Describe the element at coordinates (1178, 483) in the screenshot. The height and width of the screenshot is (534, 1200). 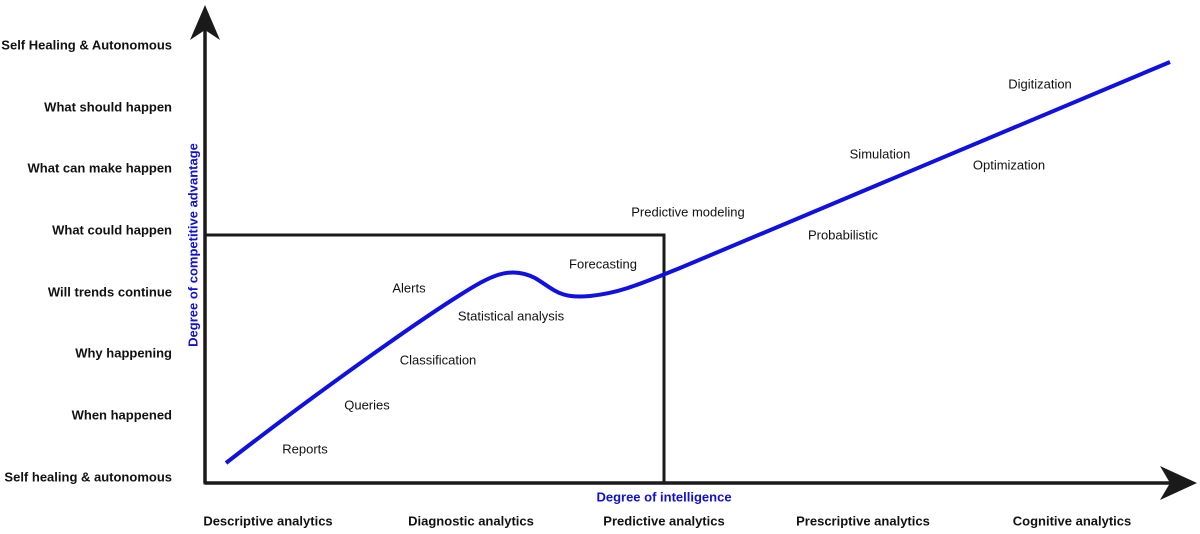
I see `x-arrow` at that location.